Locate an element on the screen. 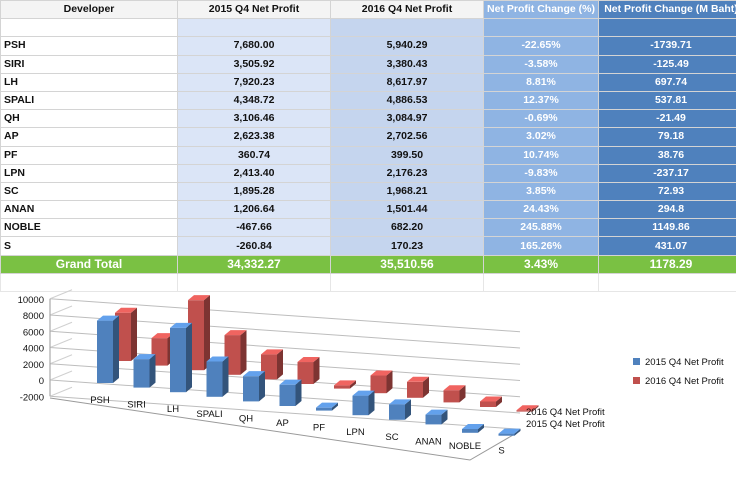 The height and width of the screenshot is (483, 736). table-row: SC 1,895.28 1,968.21 3.85% 72.93 is located at coordinates (368, 191).